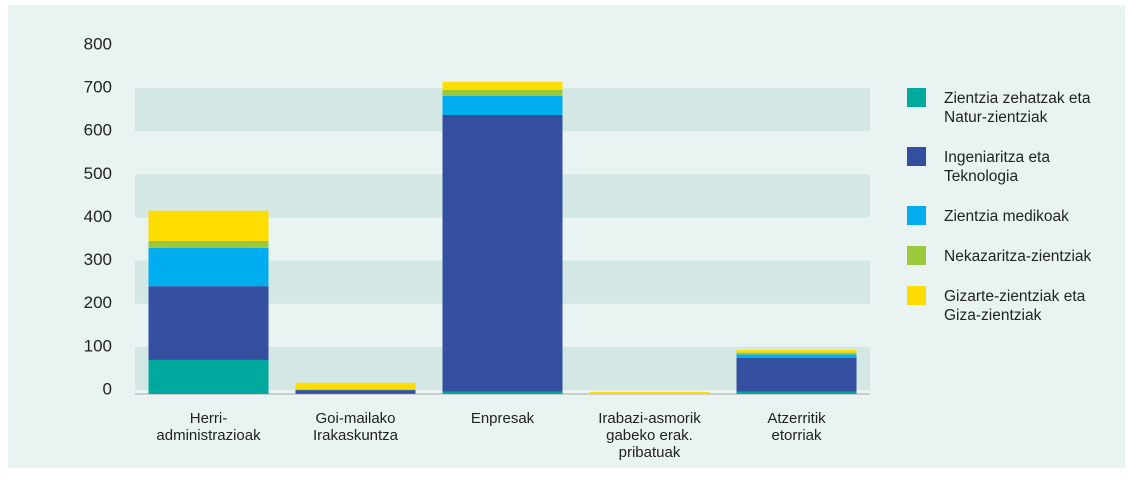 Image resolution: width=1133 pixels, height=482 pixels. What do you see at coordinates (107, 388) in the screenshot?
I see `y-tick-label: 0` at bounding box center [107, 388].